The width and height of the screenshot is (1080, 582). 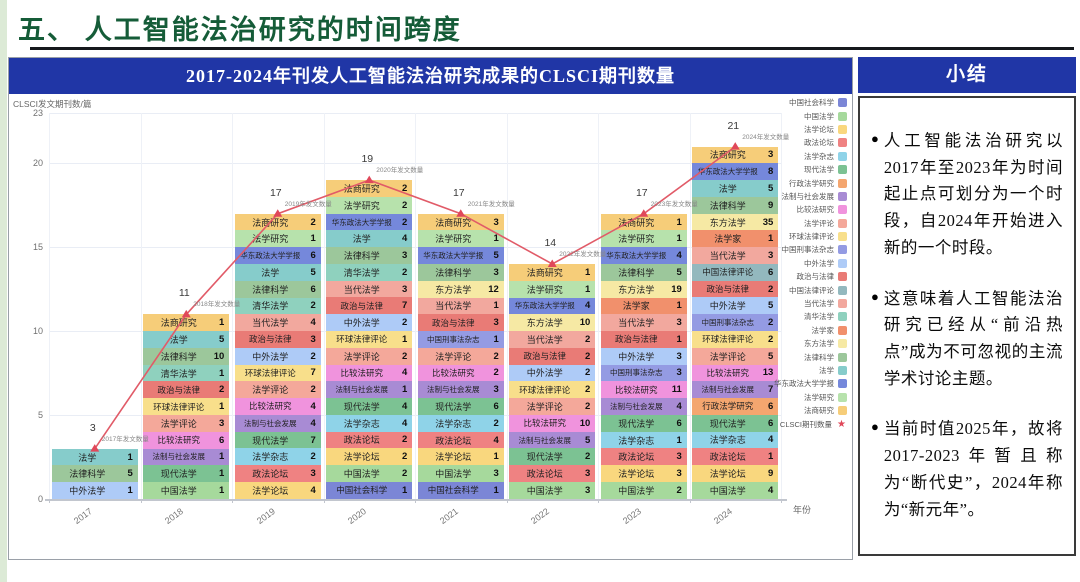 What do you see at coordinates (308, 204) in the screenshot?
I see `year-annotation: 2019年发文数量` at bounding box center [308, 204].